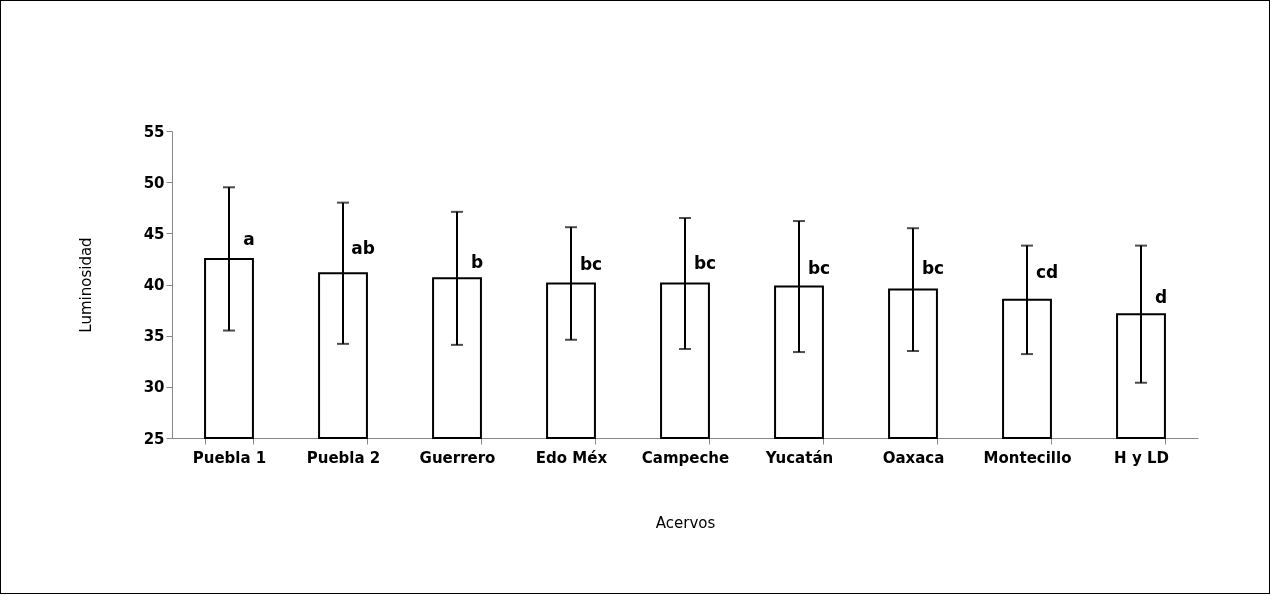 Image resolution: width=1272 pixels, height=596 pixels. I want to click on annotation: b, so click(477, 262).